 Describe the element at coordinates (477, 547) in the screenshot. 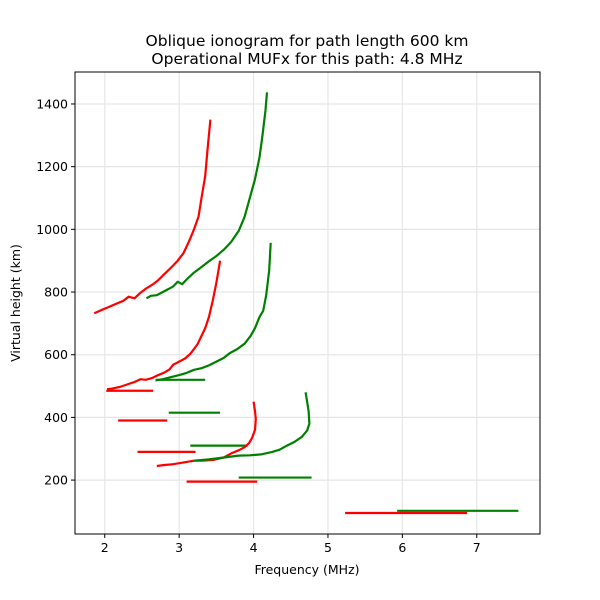

I see `x-tick-label: 7` at that location.